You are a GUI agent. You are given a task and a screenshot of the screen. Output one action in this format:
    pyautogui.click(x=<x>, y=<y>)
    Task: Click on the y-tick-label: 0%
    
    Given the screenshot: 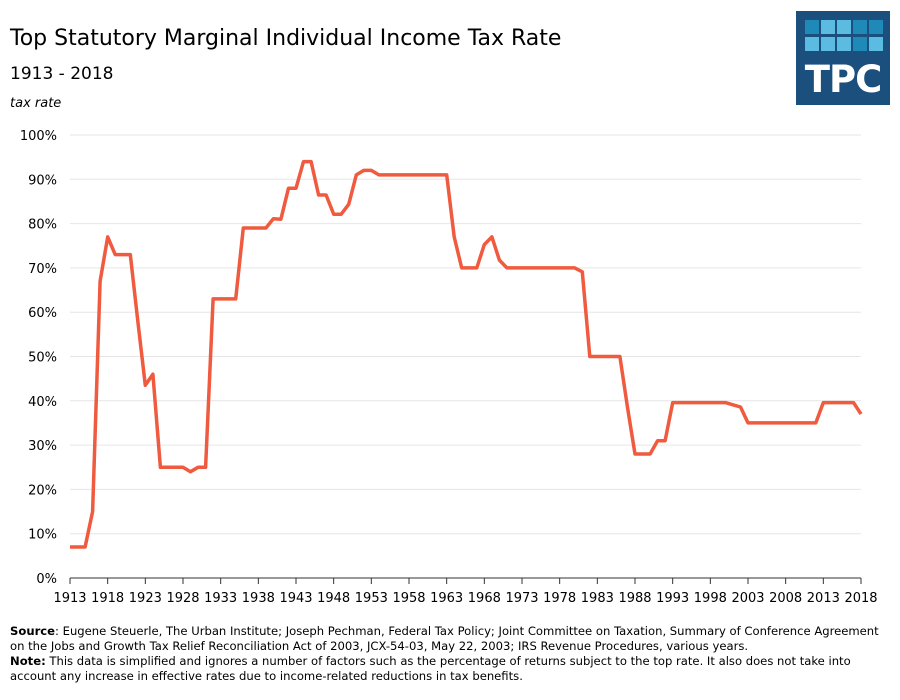 What is the action you would take?
    pyautogui.click(x=46, y=579)
    